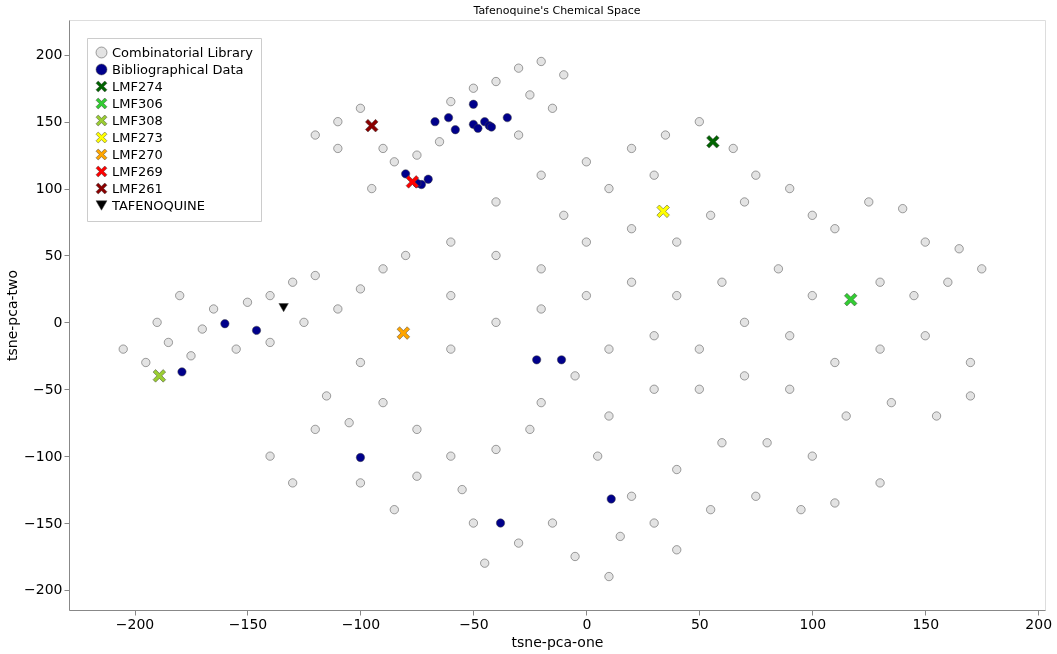 This screenshot has height=654, width=1057. Describe the element at coordinates (47, 388) in the screenshot. I see `y-tick-label: −50` at that location.